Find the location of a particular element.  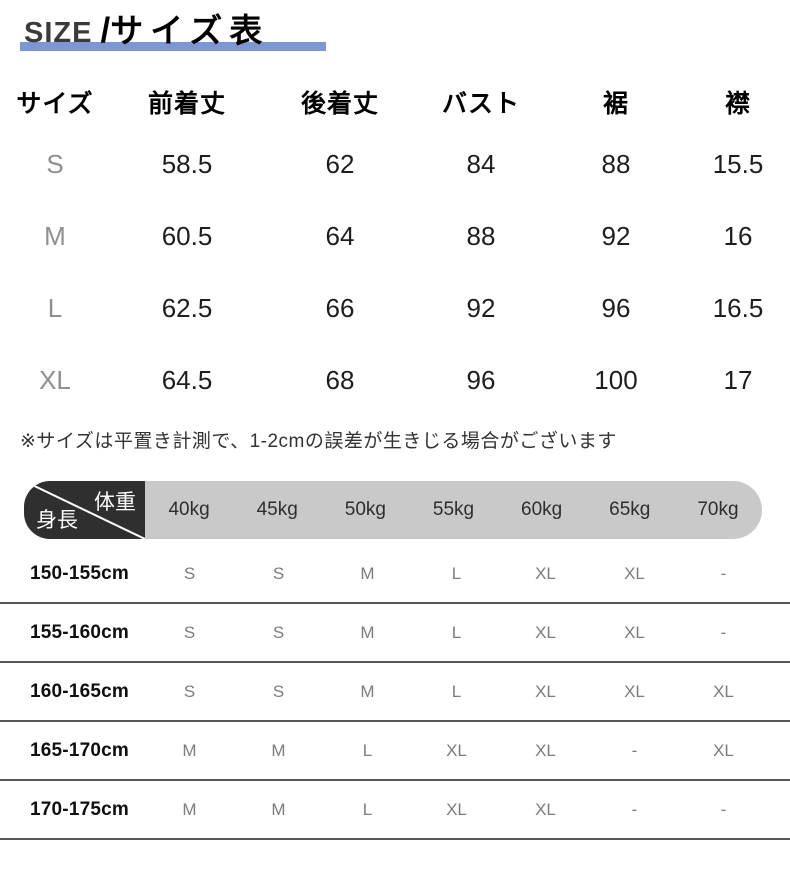

measure-cell: 16 is located at coordinates (738, 235).